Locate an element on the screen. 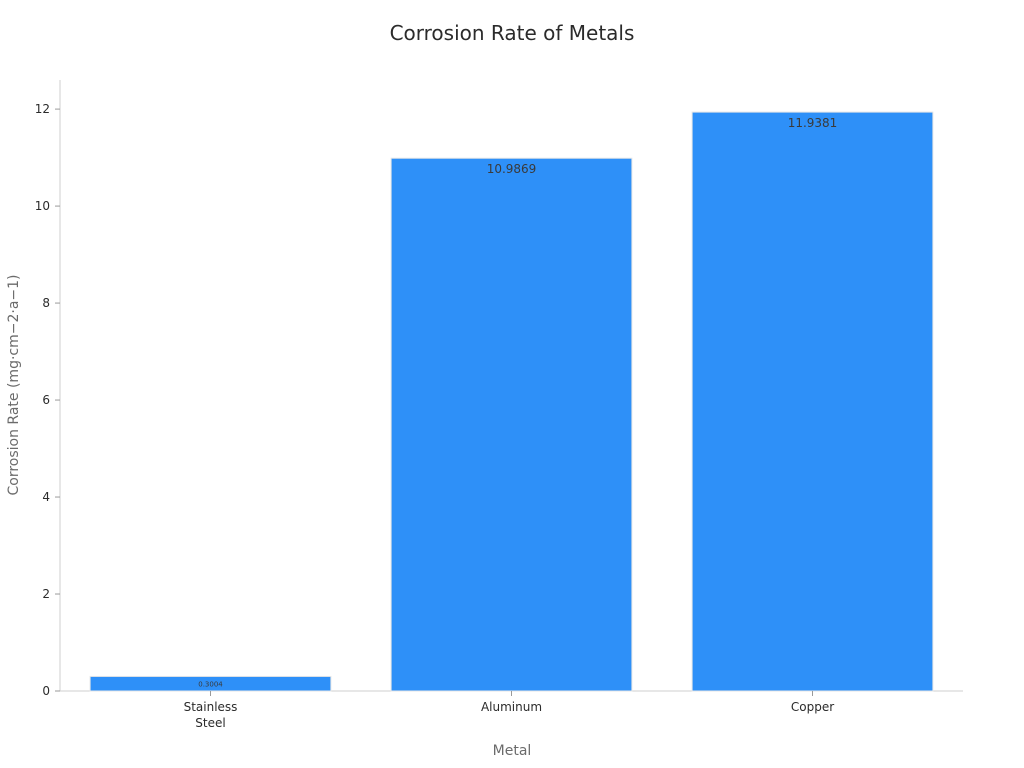 The height and width of the screenshot is (768, 1024). x-axis-title: Metal is located at coordinates (512, 751).